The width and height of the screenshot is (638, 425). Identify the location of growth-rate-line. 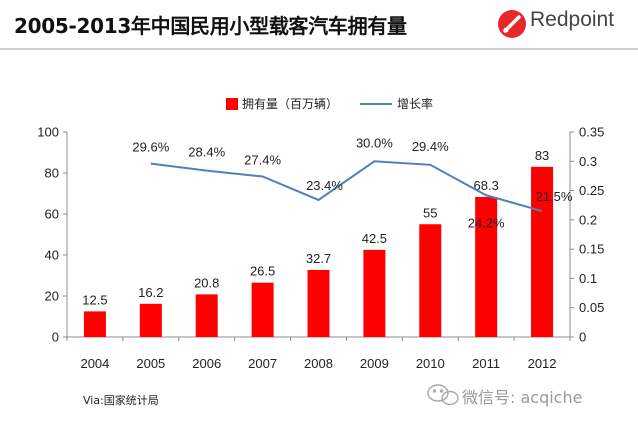
(346, 186).